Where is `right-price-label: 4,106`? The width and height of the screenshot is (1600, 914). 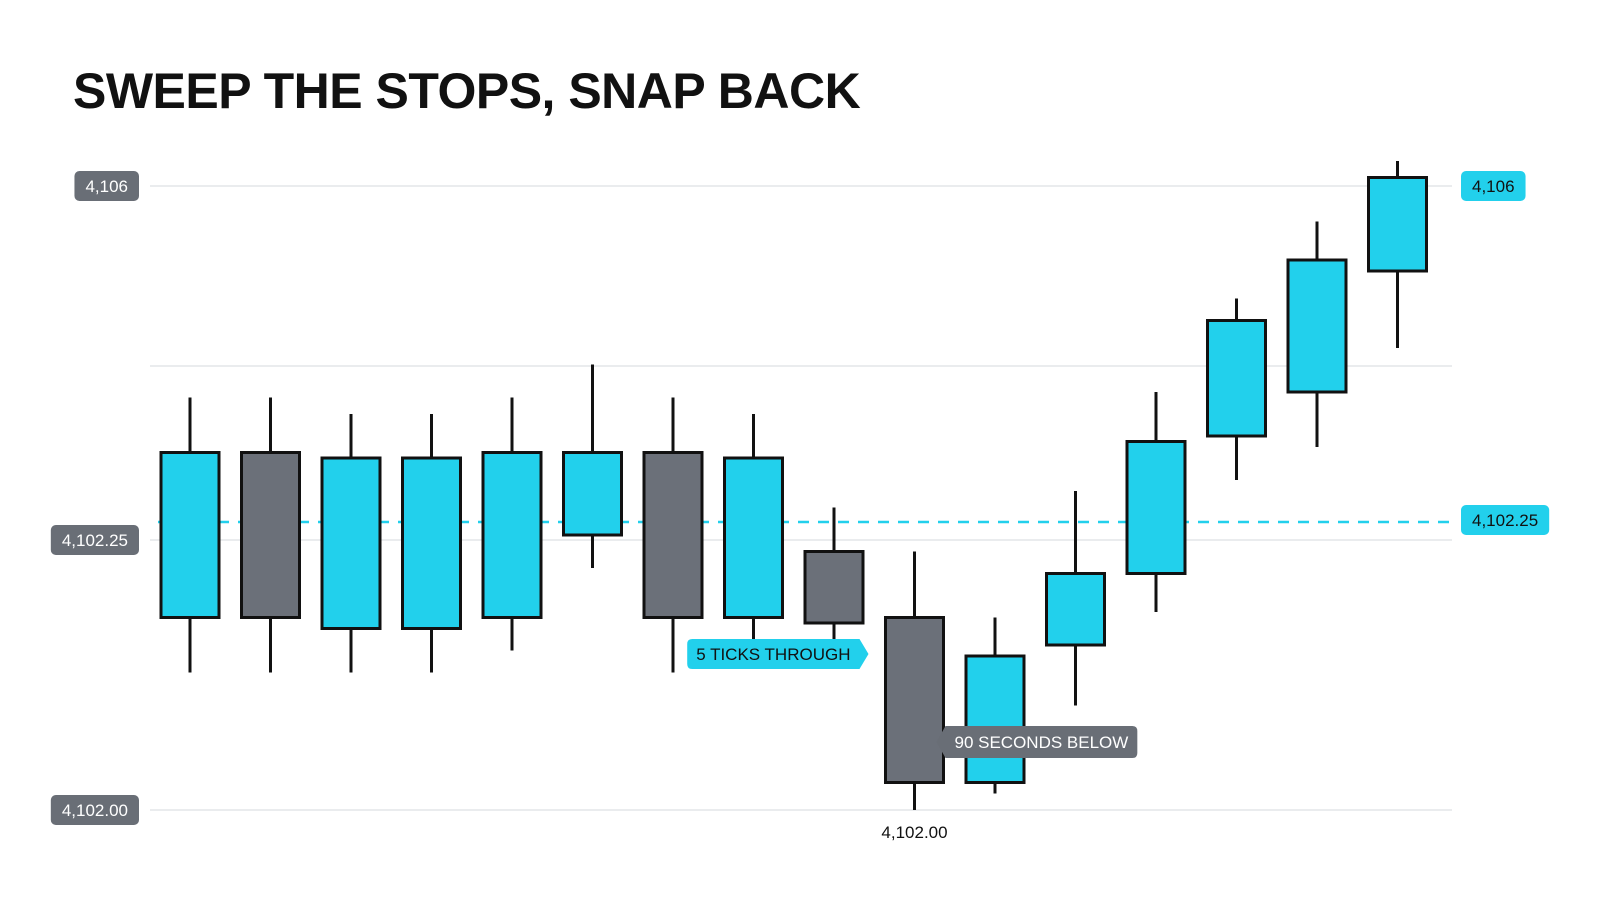
right-price-label: 4,106 is located at coordinates (1493, 186).